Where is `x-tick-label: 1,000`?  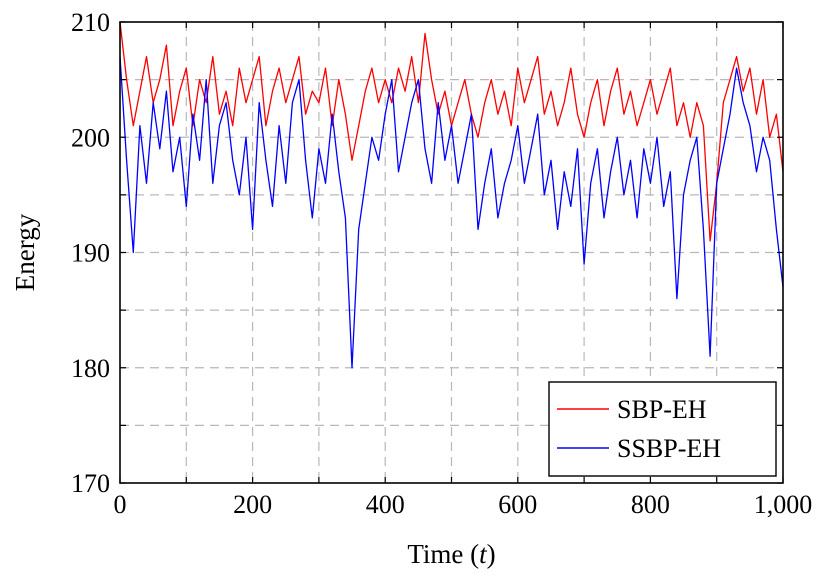 x-tick-label: 1,000 is located at coordinates (783, 504).